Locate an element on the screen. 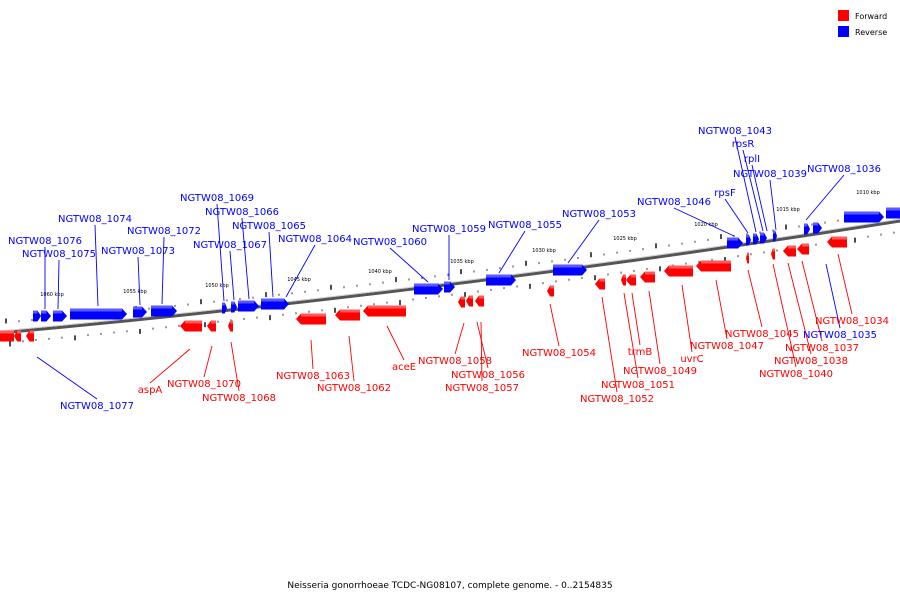  forward-gene-label-ngtw08-1040: NGTW08_1040 is located at coordinates (796, 374).